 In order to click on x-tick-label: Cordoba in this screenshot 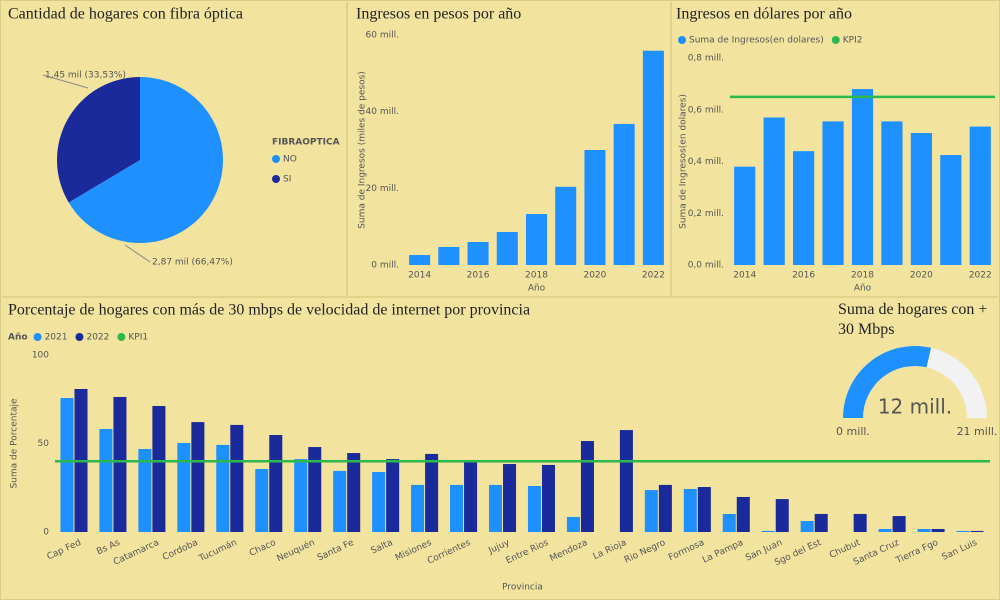, I will do `click(180, 550)`.